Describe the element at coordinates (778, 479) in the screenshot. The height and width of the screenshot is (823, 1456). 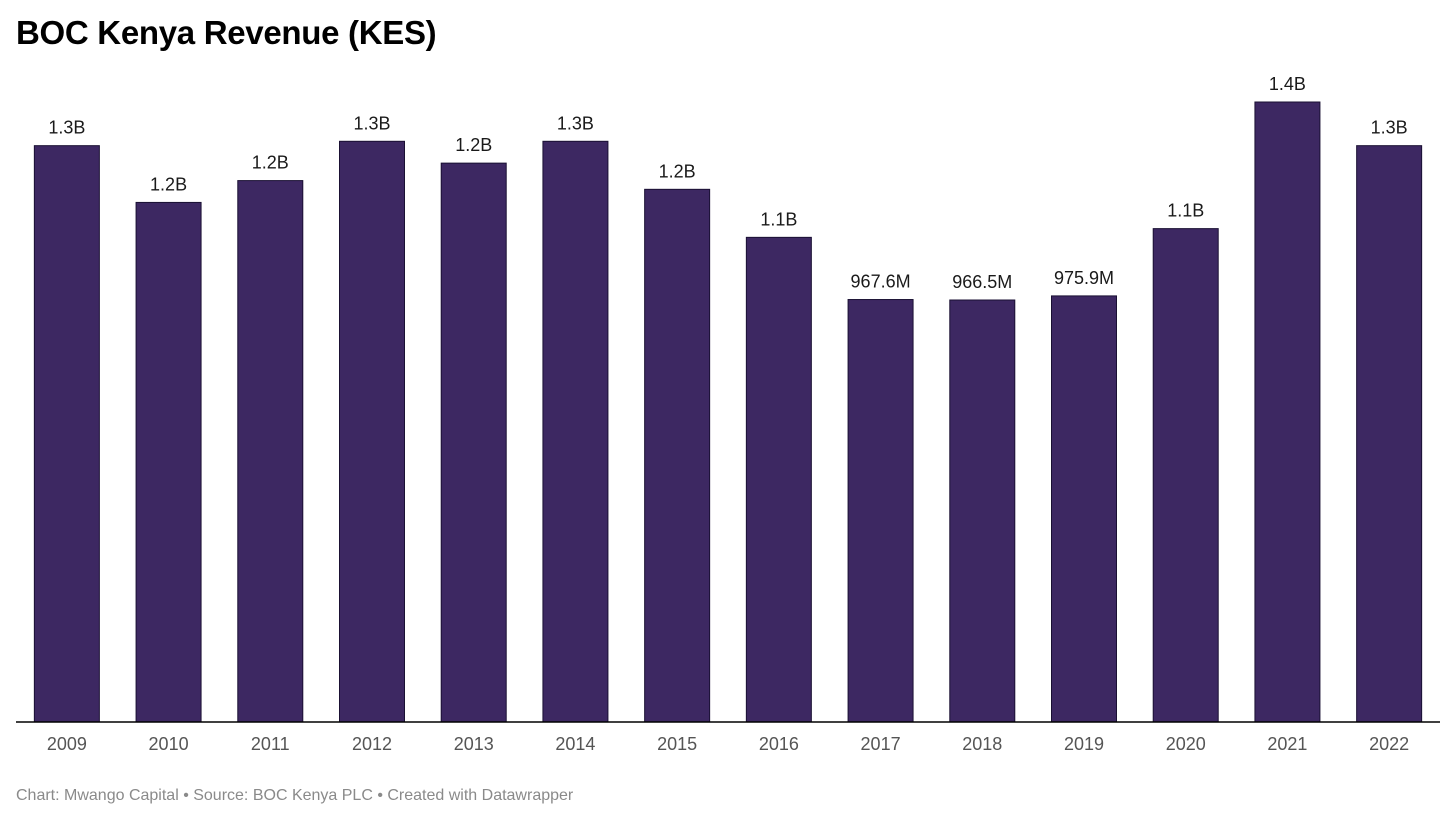
I see `bar-2016` at that location.